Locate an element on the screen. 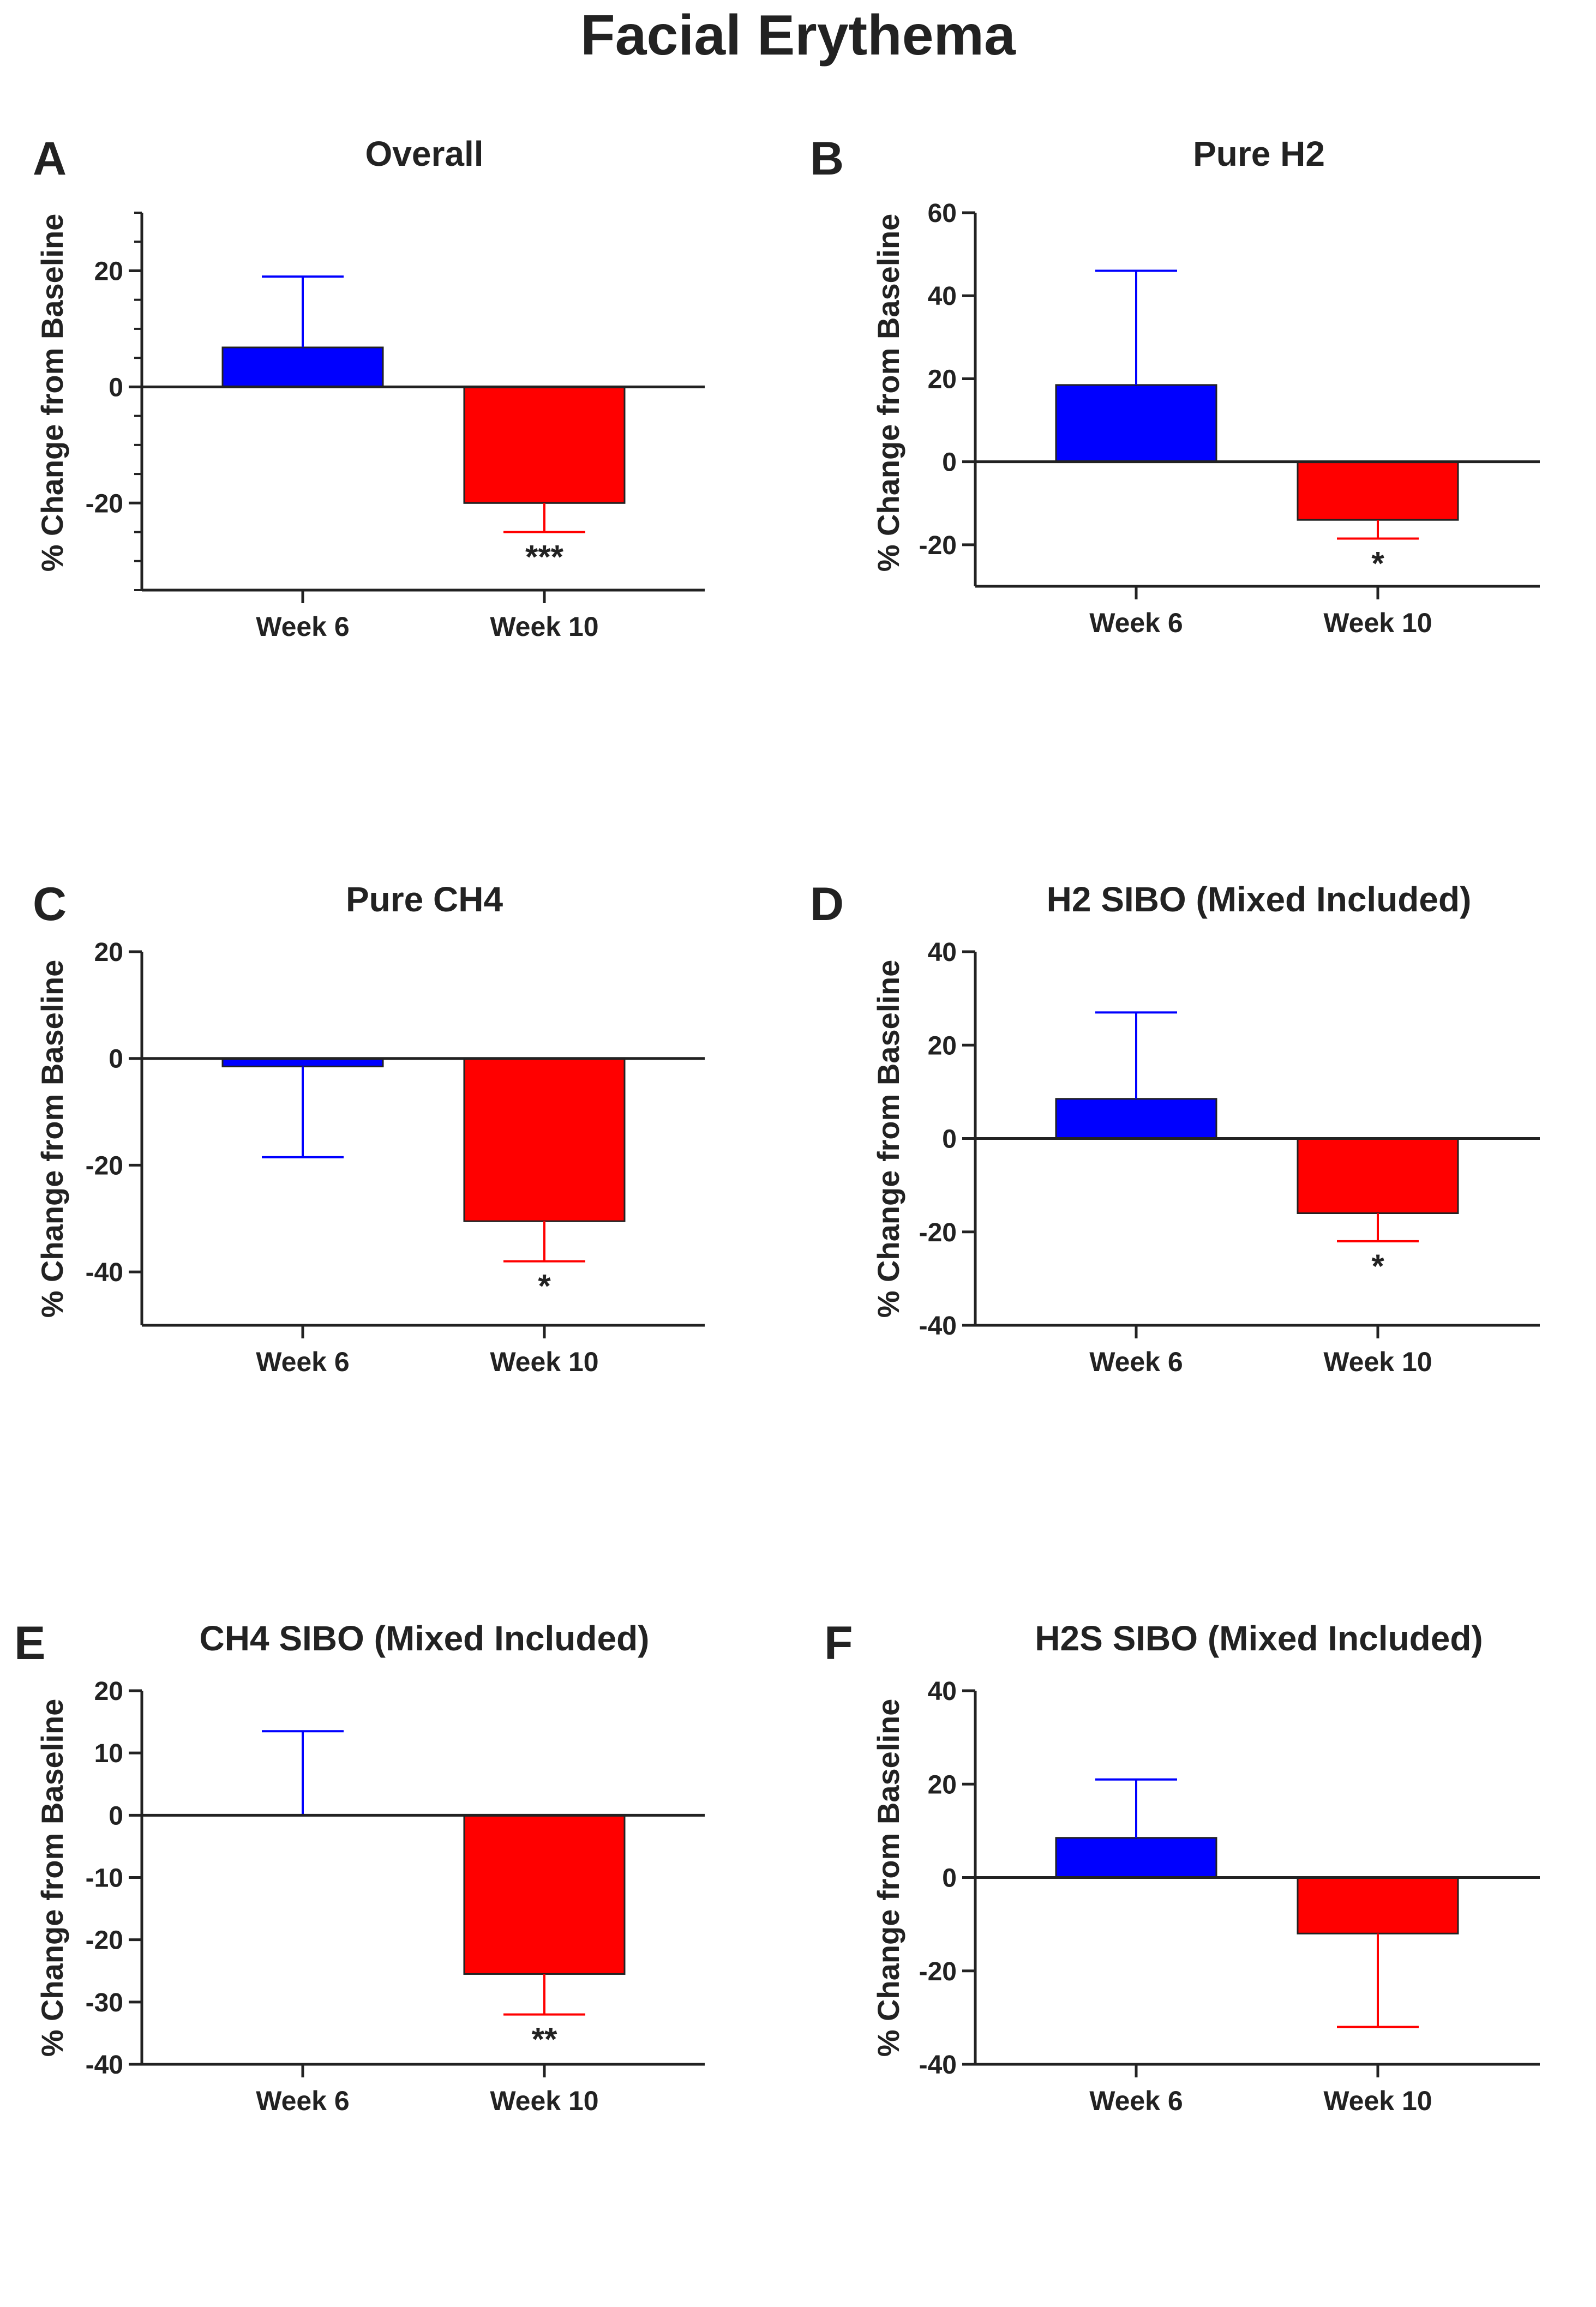 Image resolution: width=1596 pixels, height=2307 pixels. y-tick-label: -10 is located at coordinates (104, 1878).